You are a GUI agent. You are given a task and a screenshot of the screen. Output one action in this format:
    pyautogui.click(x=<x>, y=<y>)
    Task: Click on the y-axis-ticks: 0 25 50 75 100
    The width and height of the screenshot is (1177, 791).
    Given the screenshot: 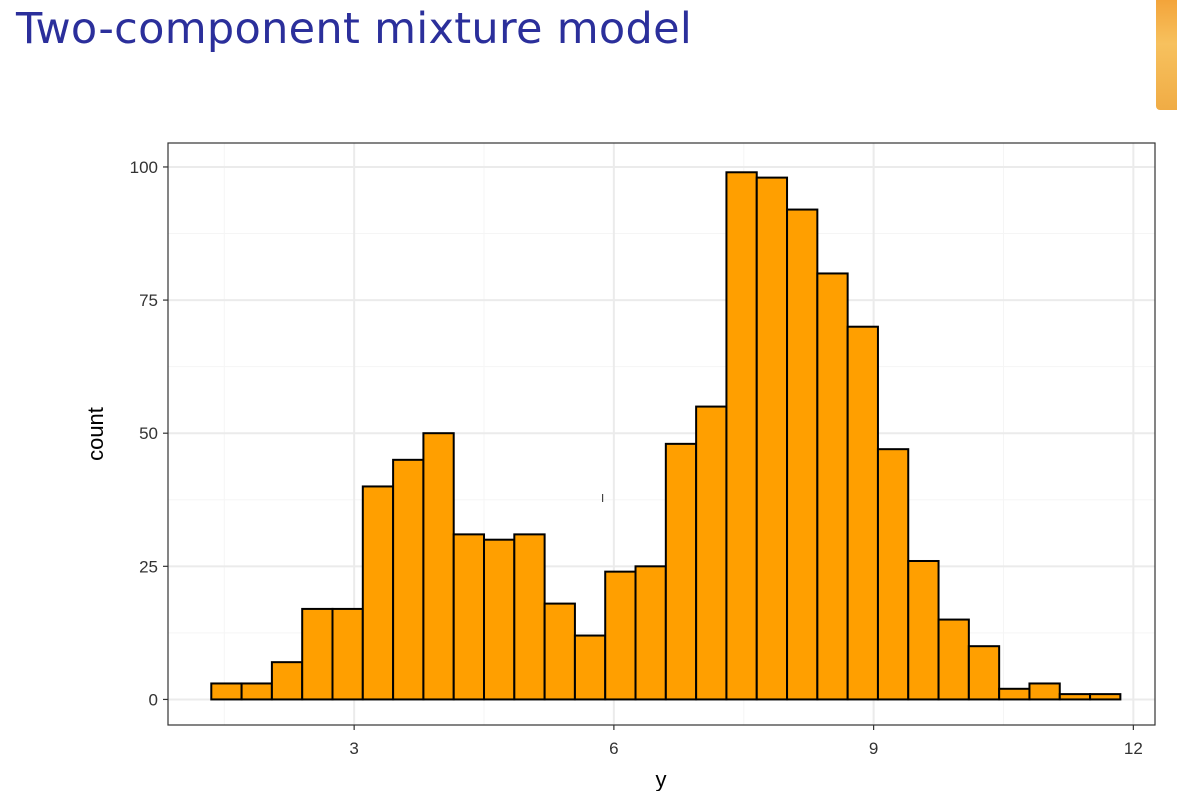 What is the action you would take?
    pyautogui.click(x=149, y=433)
    